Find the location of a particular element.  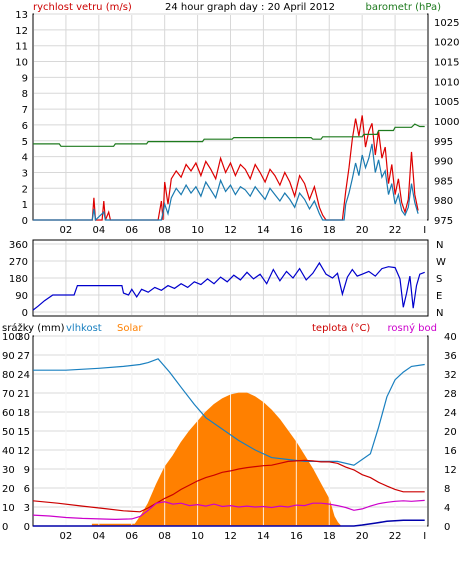

dewpoint-axis-label: rosný bod is located at coordinates (412, 328).